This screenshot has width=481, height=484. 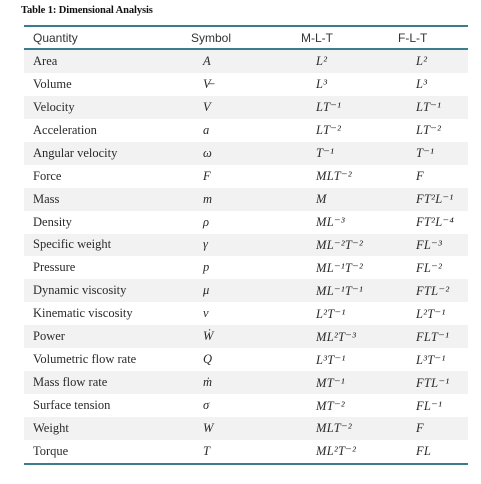 I want to click on table-row: Pressure p ML⁻¹T⁻² FL⁻², so click(x=246, y=268).